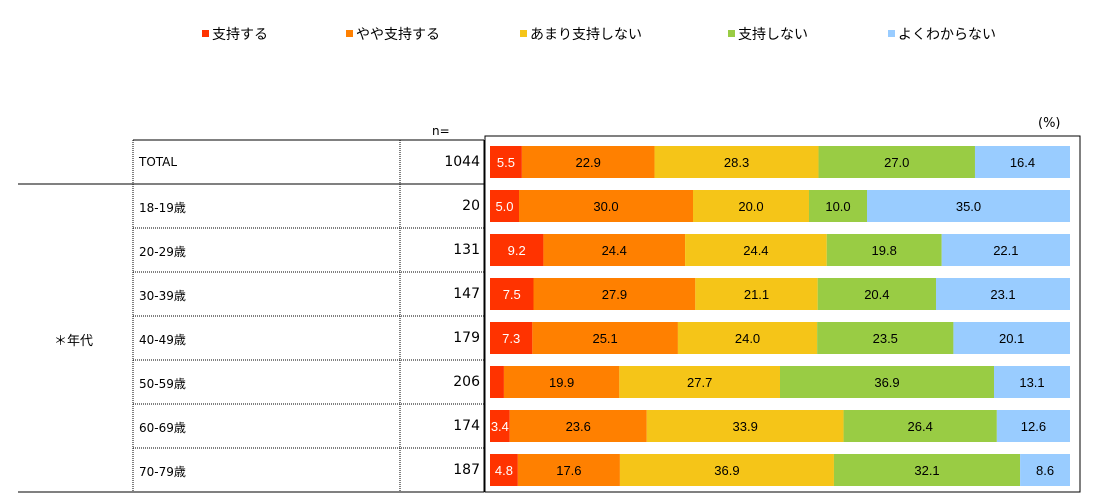 The image size is (1102, 504). I want to click on data-label: 5.0, so click(504, 206).